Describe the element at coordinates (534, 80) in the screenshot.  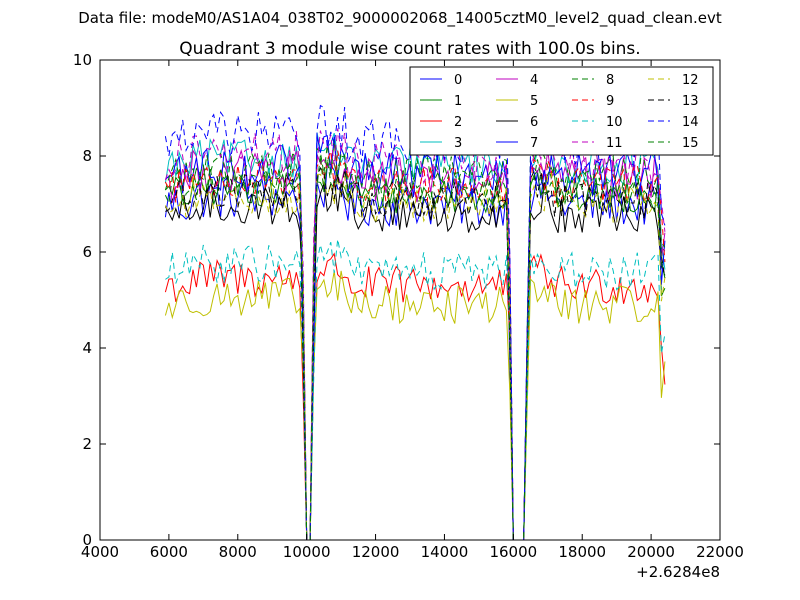
I see `legend-label-4: 4` at that location.